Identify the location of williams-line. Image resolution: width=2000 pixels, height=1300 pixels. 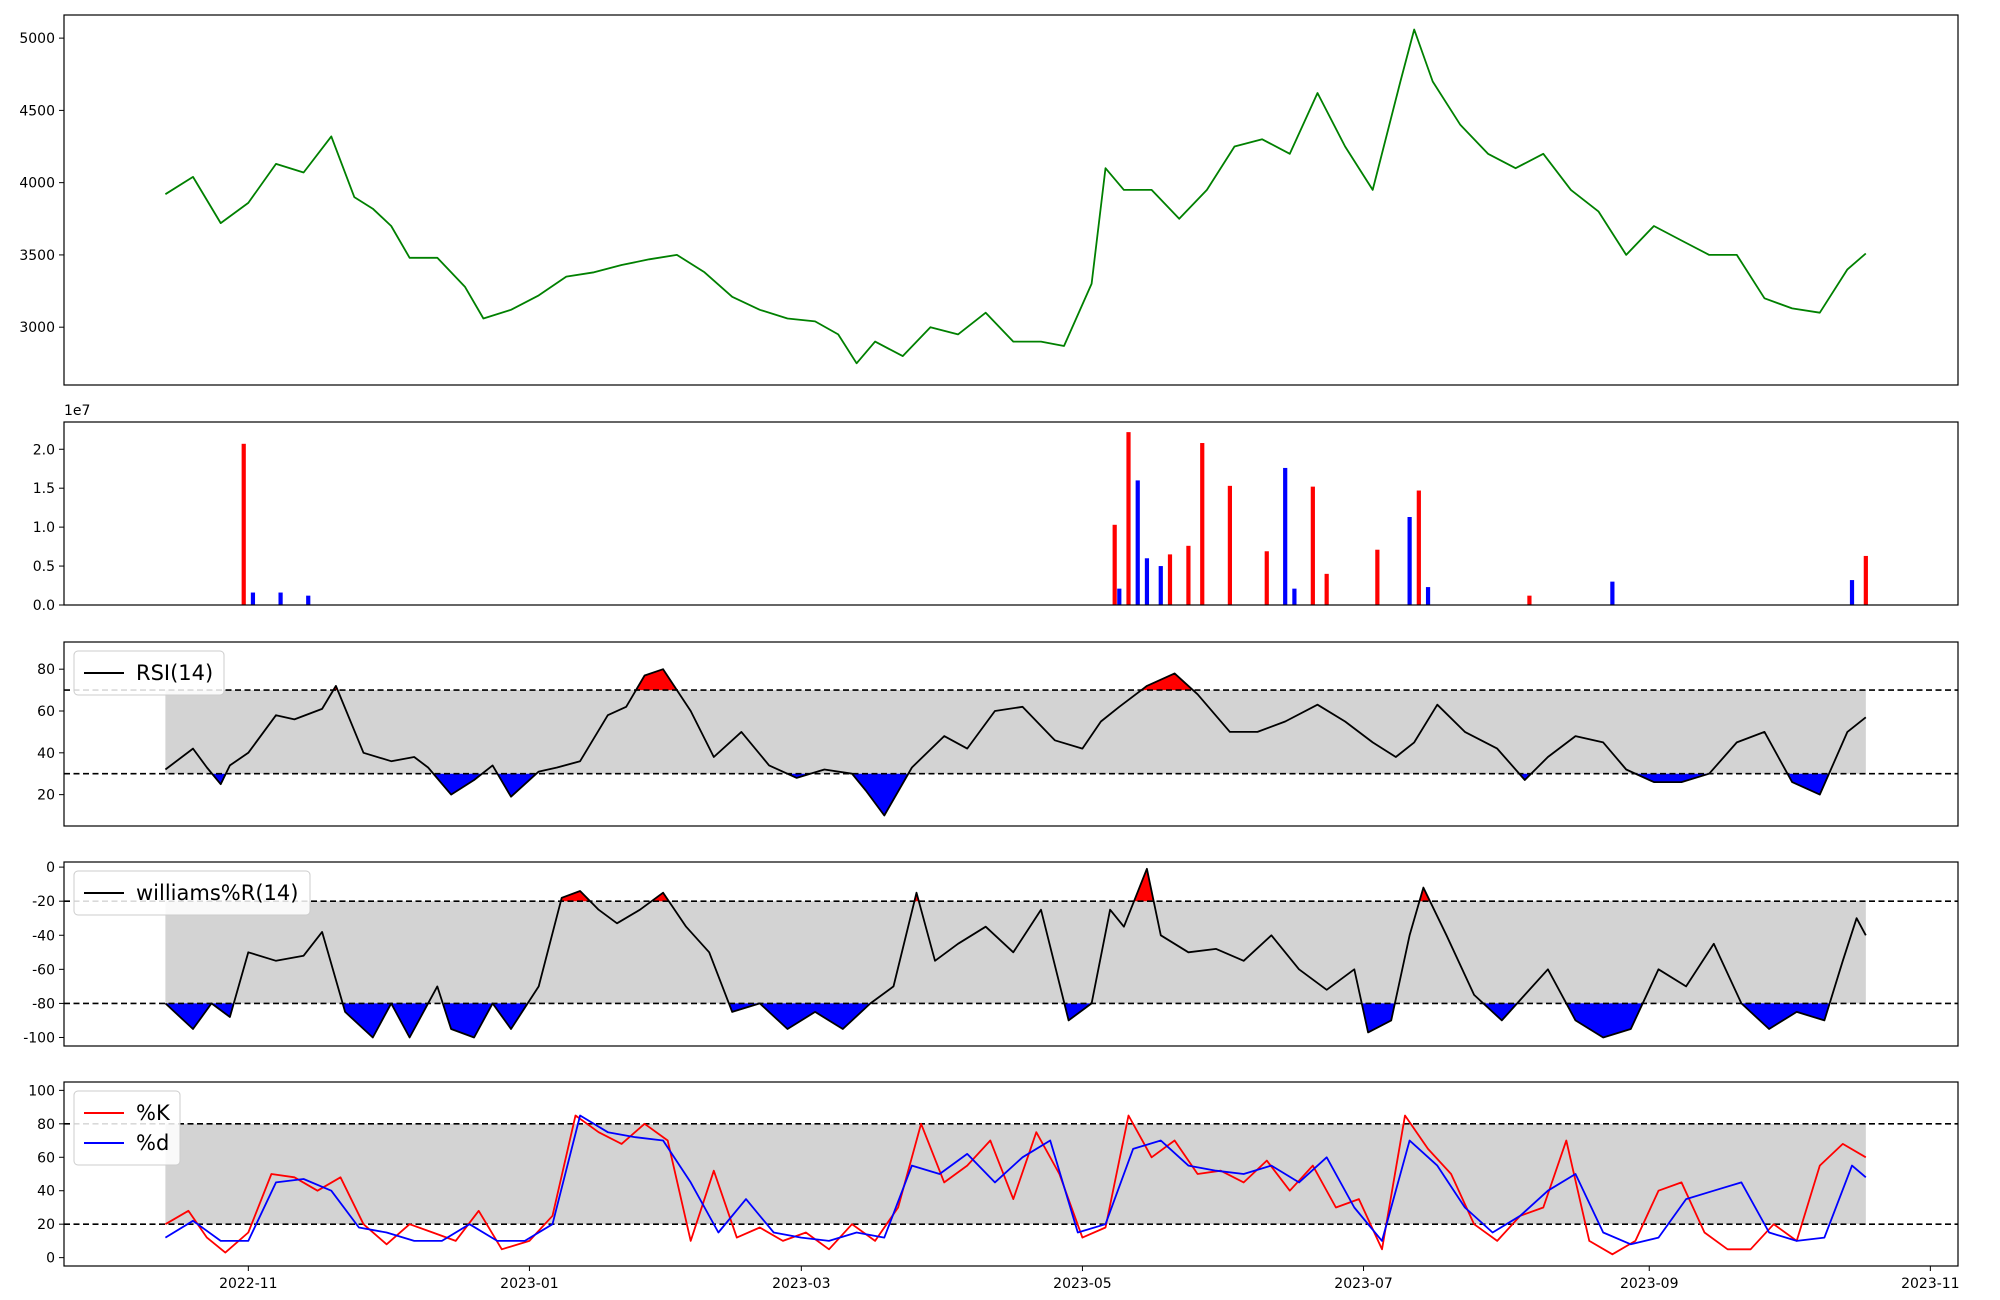
(1015, 953).